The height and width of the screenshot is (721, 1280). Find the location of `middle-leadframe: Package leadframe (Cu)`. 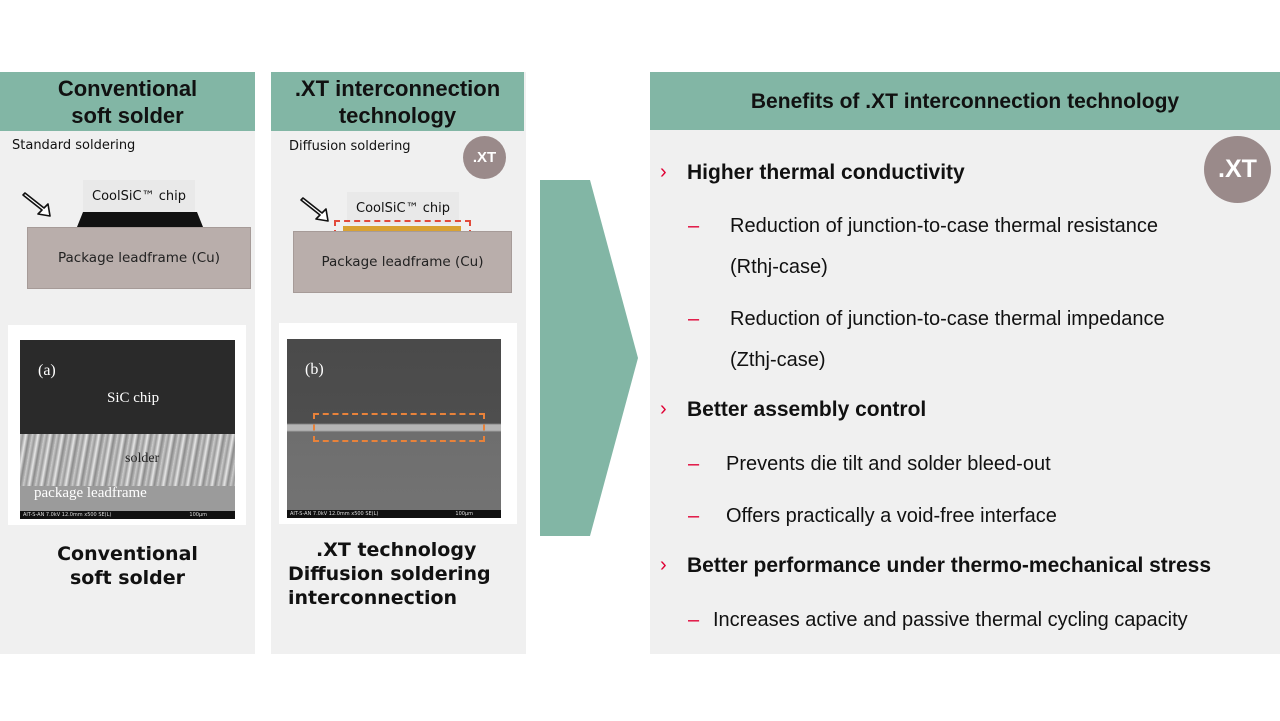

middle-leadframe: Package leadframe (Cu) is located at coordinates (402, 262).